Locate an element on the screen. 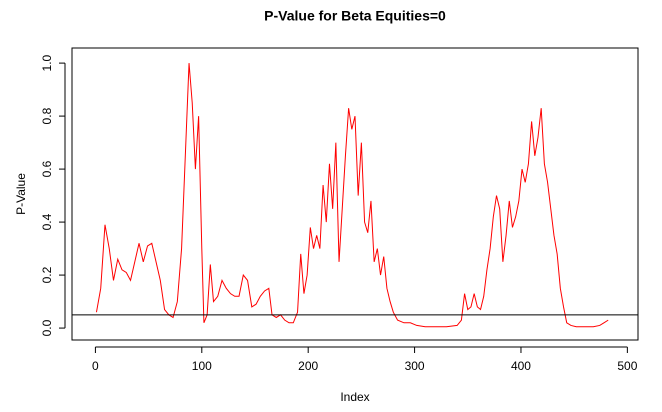 The width and height of the screenshot is (662, 412). chart-title: P-Value for Beta Equities=0 is located at coordinates (355, 16).